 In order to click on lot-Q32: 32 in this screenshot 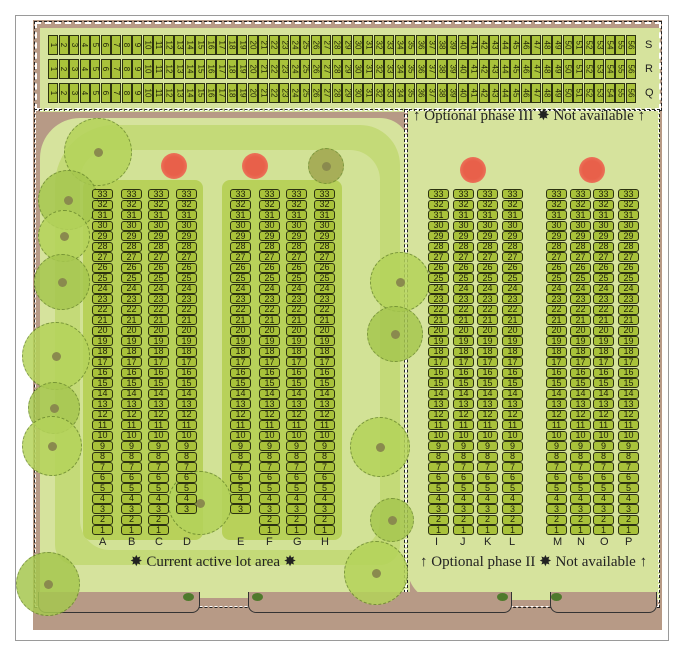, I will do `click(378, 93)`.